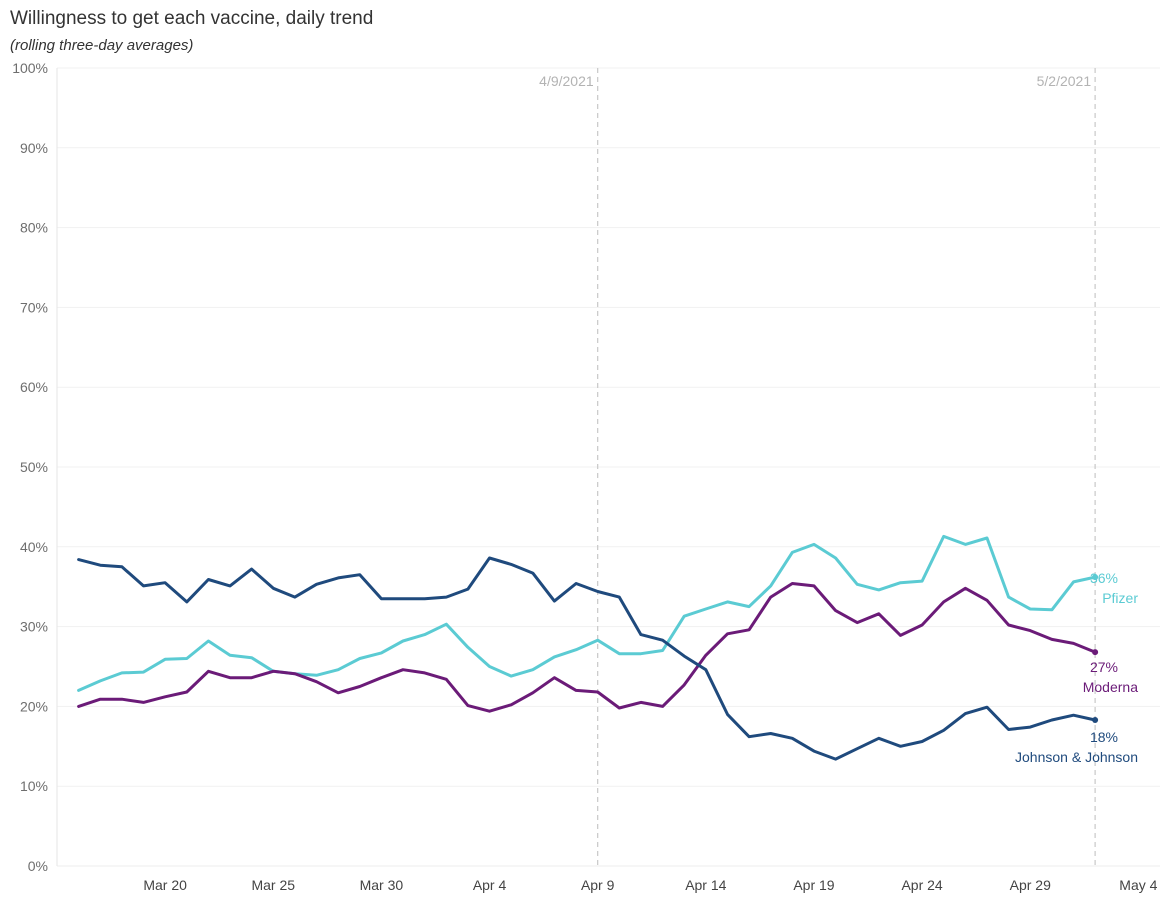 Image resolution: width=1168 pixels, height=906 pixels. What do you see at coordinates (1076, 757) in the screenshot?
I see `series-name-label: Johnson & Johnson` at bounding box center [1076, 757].